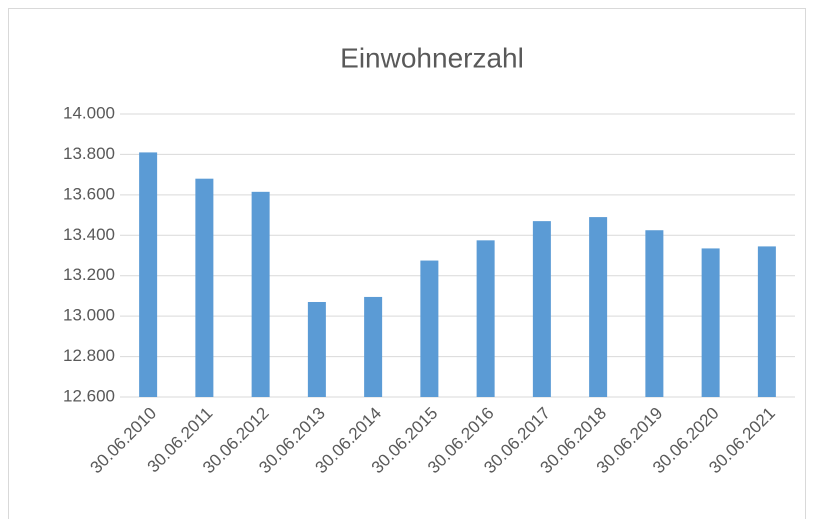 The image size is (814, 519). What do you see at coordinates (89, 274) in the screenshot?
I see `y-tick-label: 13.200` at bounding box center [89, 274].